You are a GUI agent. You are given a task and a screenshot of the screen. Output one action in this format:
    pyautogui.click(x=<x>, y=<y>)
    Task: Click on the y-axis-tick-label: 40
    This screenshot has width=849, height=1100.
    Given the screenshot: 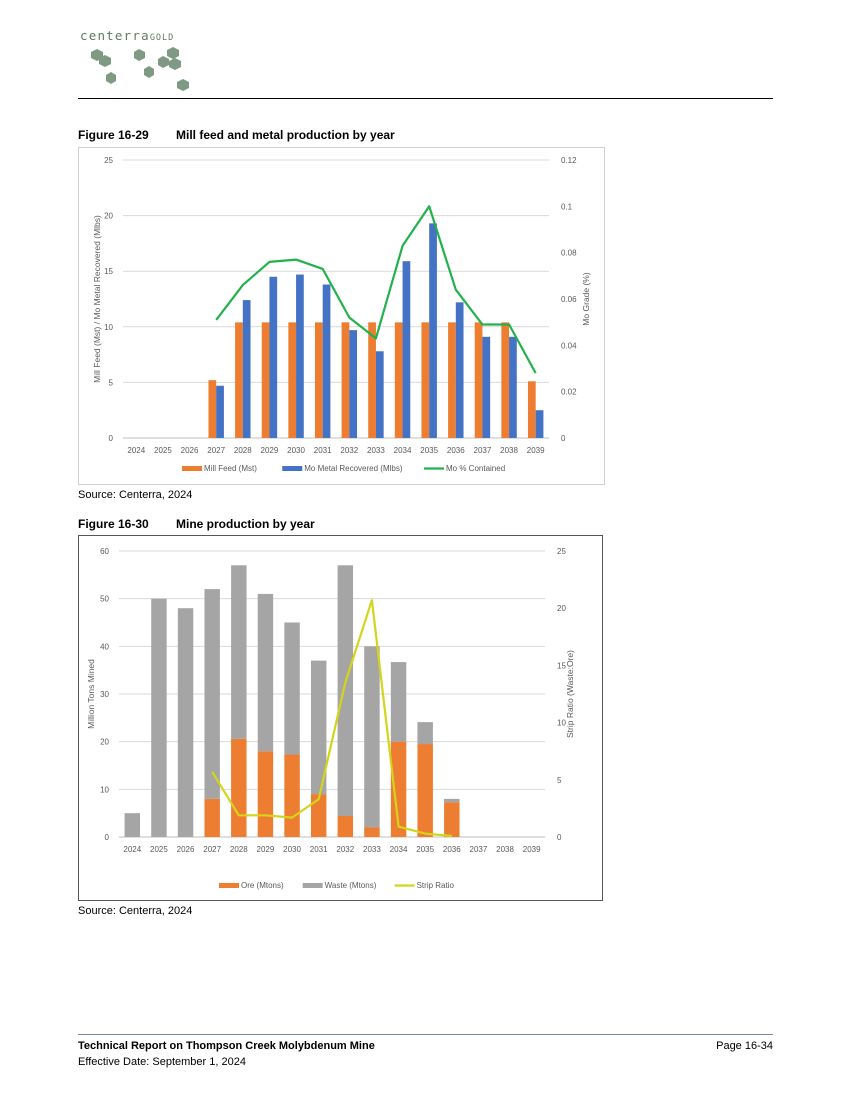 What is the action you would take?
    pyautogui.click(x=104, y=646)
    